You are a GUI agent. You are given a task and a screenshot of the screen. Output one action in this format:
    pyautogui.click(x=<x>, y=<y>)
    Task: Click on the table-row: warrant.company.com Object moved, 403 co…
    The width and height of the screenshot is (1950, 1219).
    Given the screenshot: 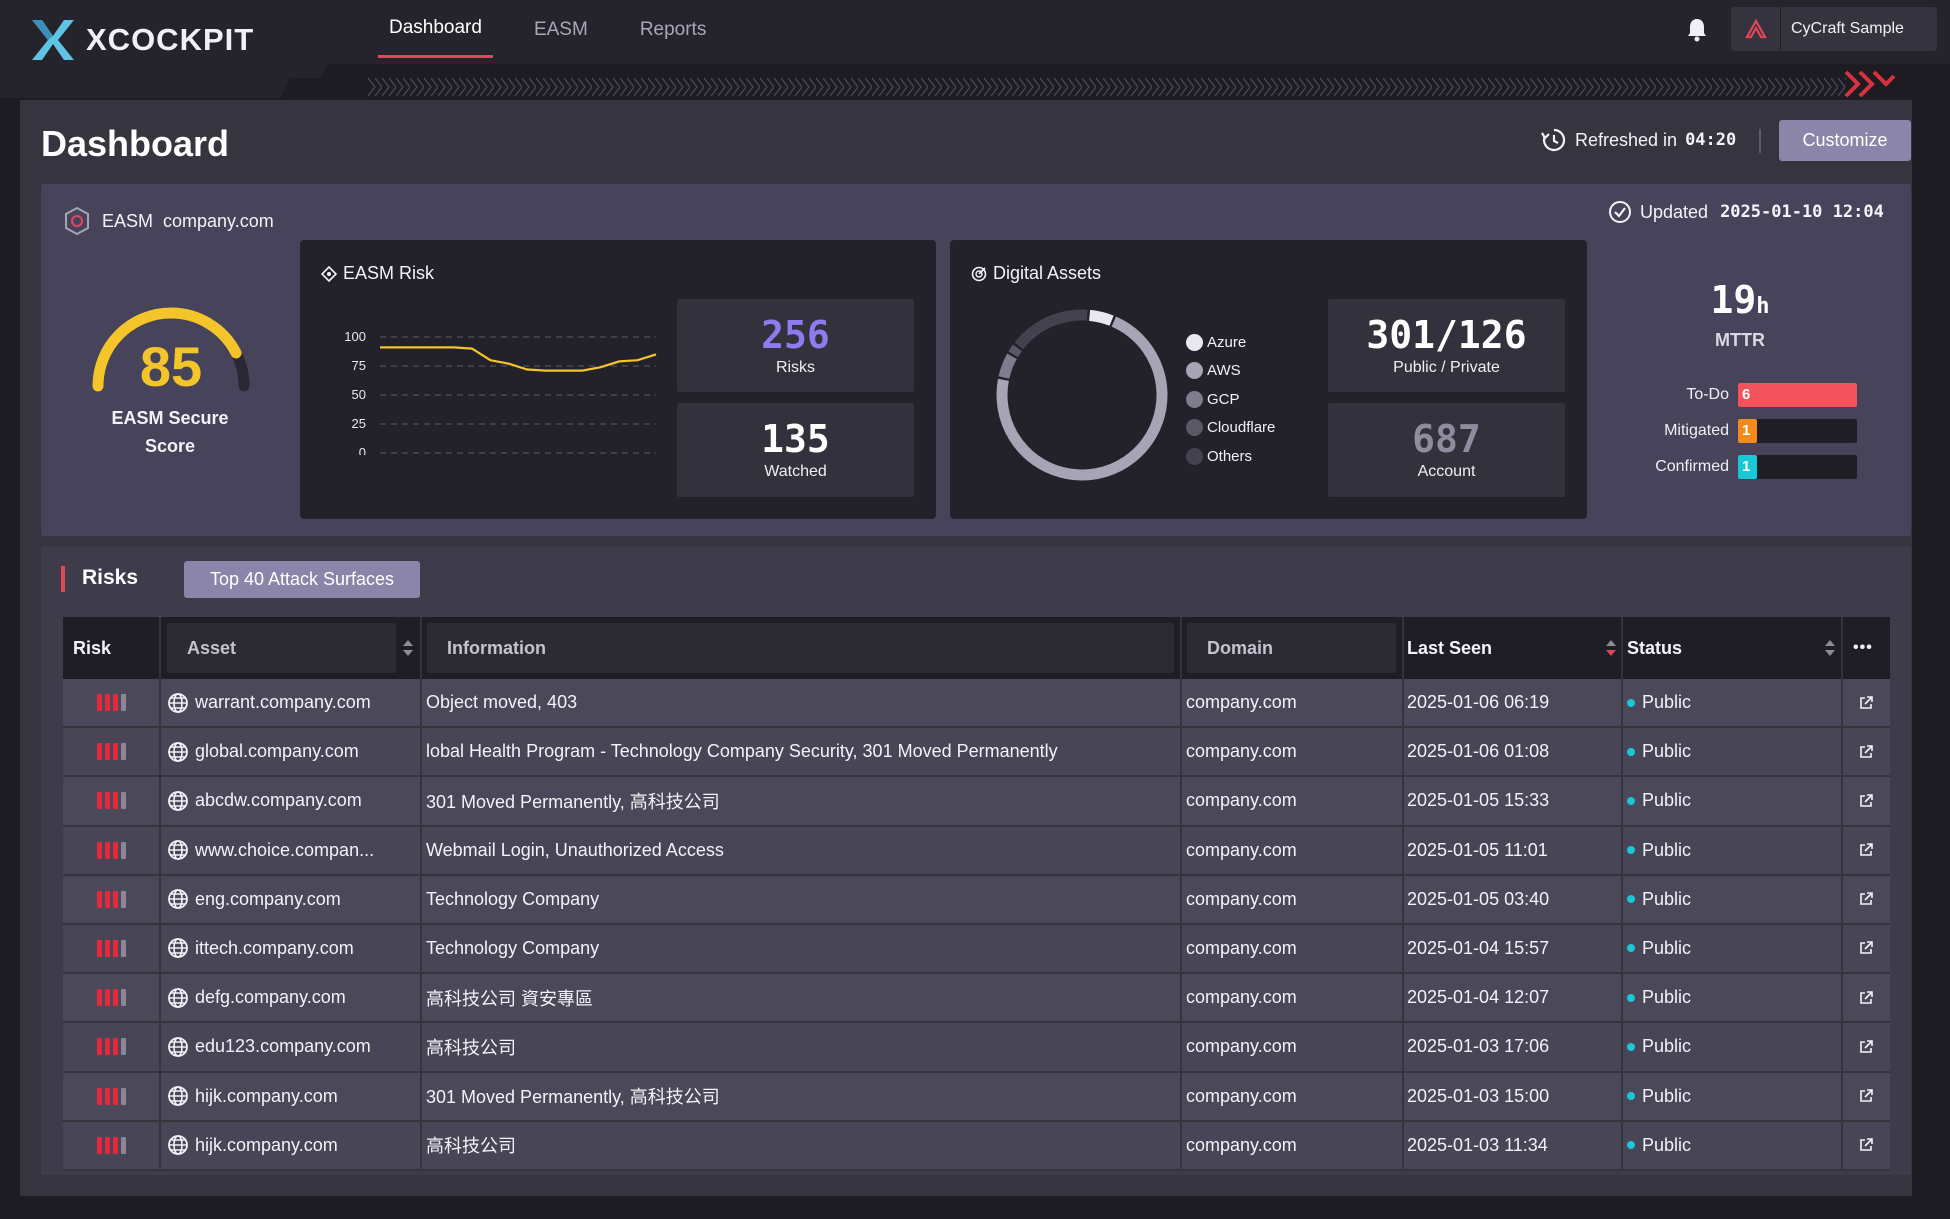 What is the action you would take?
    pyautogui.click(x=976, y=704)
    